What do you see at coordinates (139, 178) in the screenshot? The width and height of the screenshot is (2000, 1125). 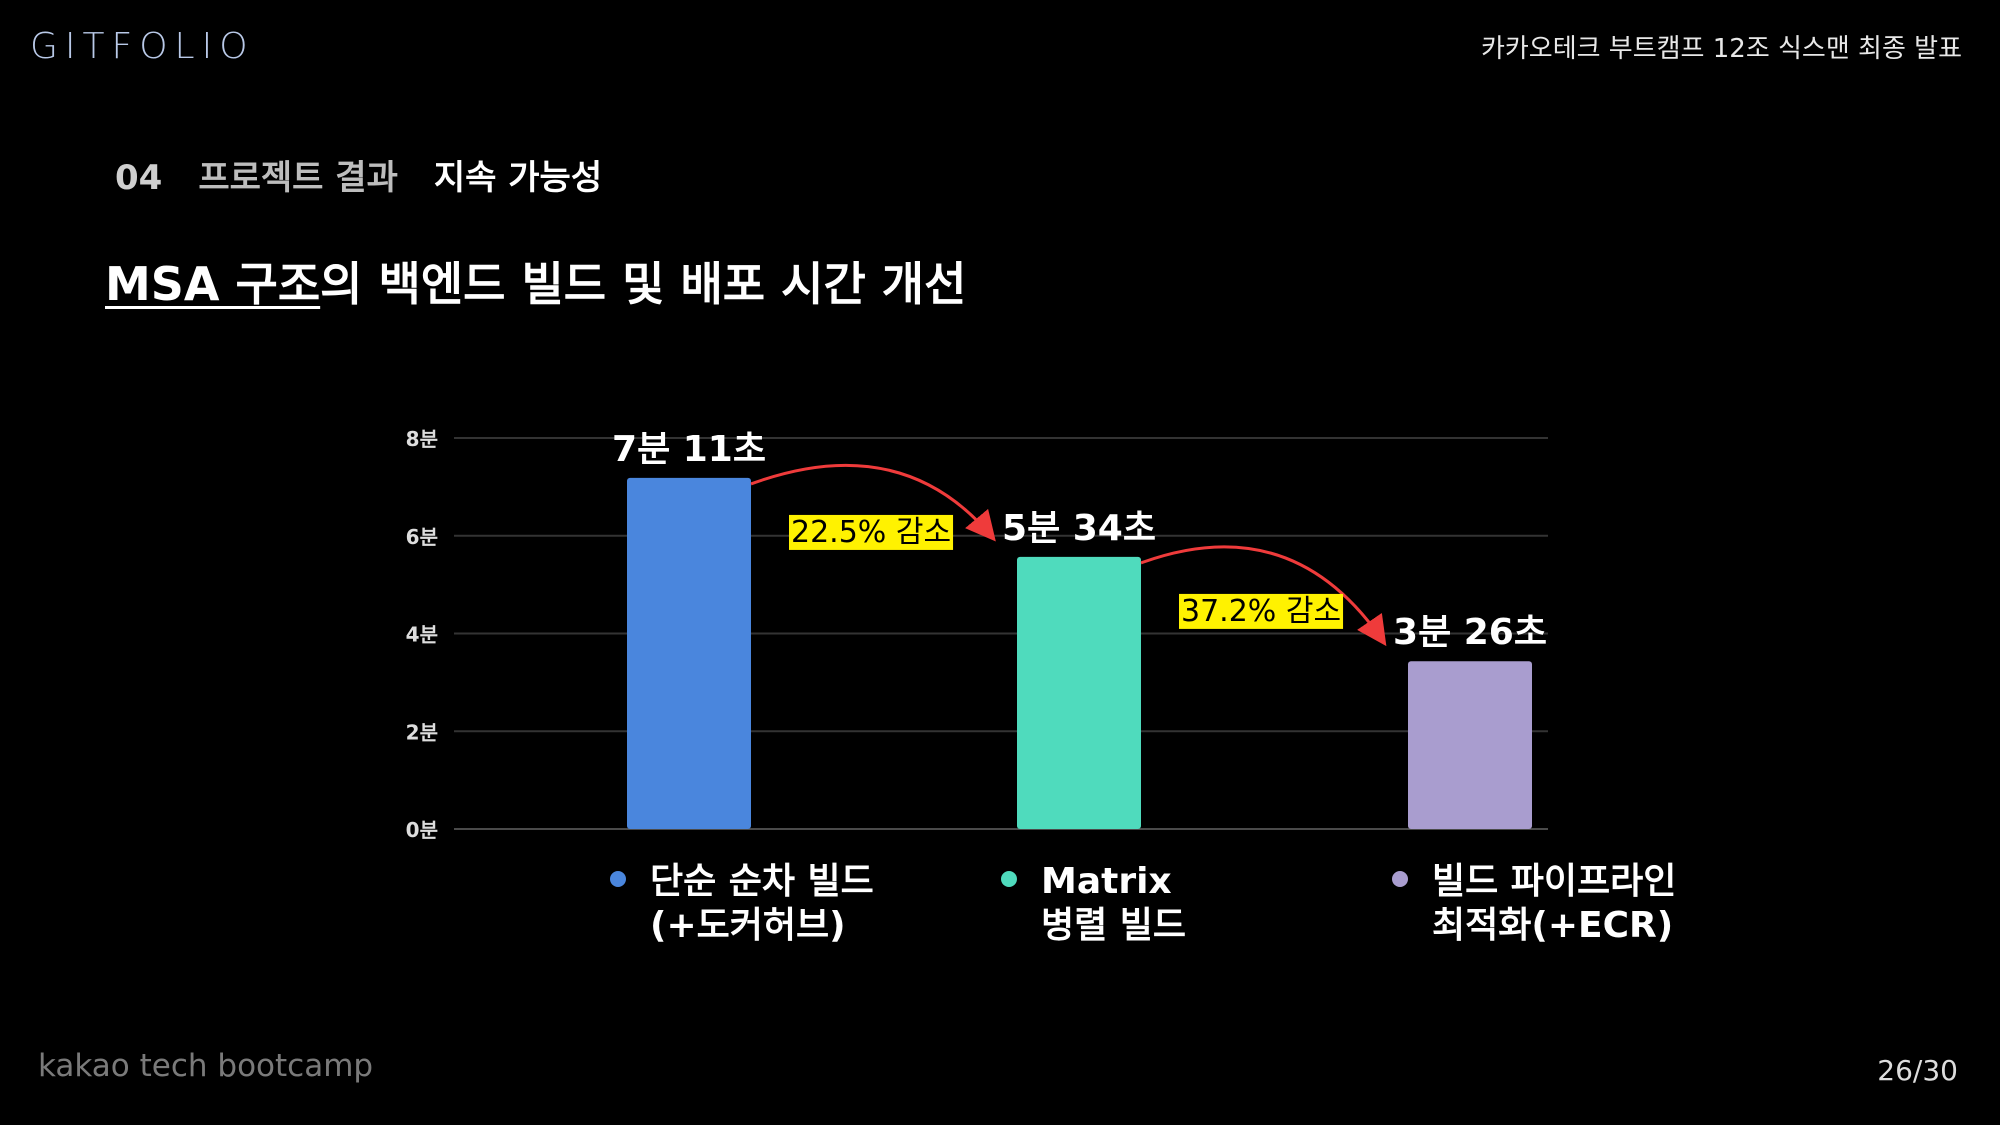 I see `section-number: 04` at bounding box center [139, 178].